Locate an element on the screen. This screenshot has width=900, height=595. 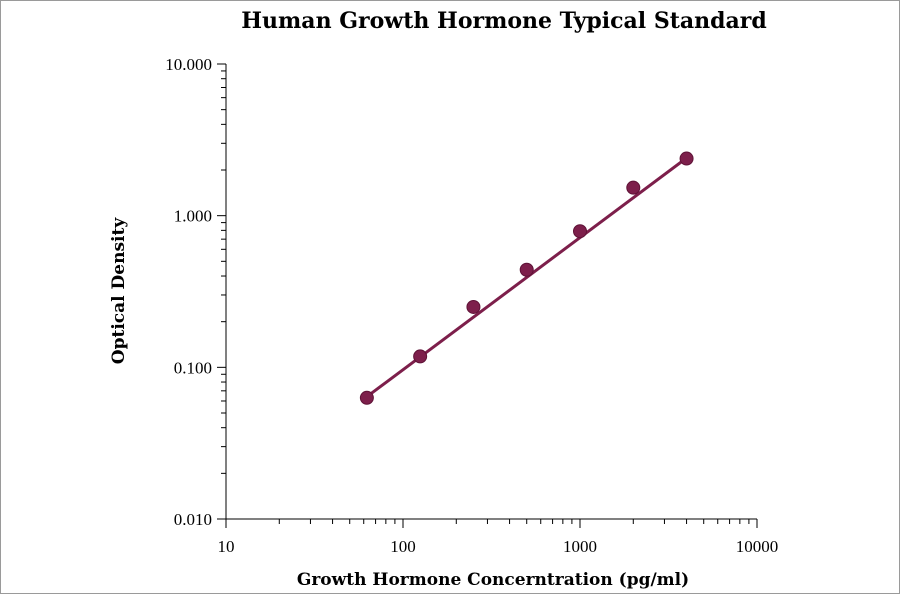
x-axis-label: Growth Hormone Concerntration (pg/ml) is located at coordinates (493, 580).